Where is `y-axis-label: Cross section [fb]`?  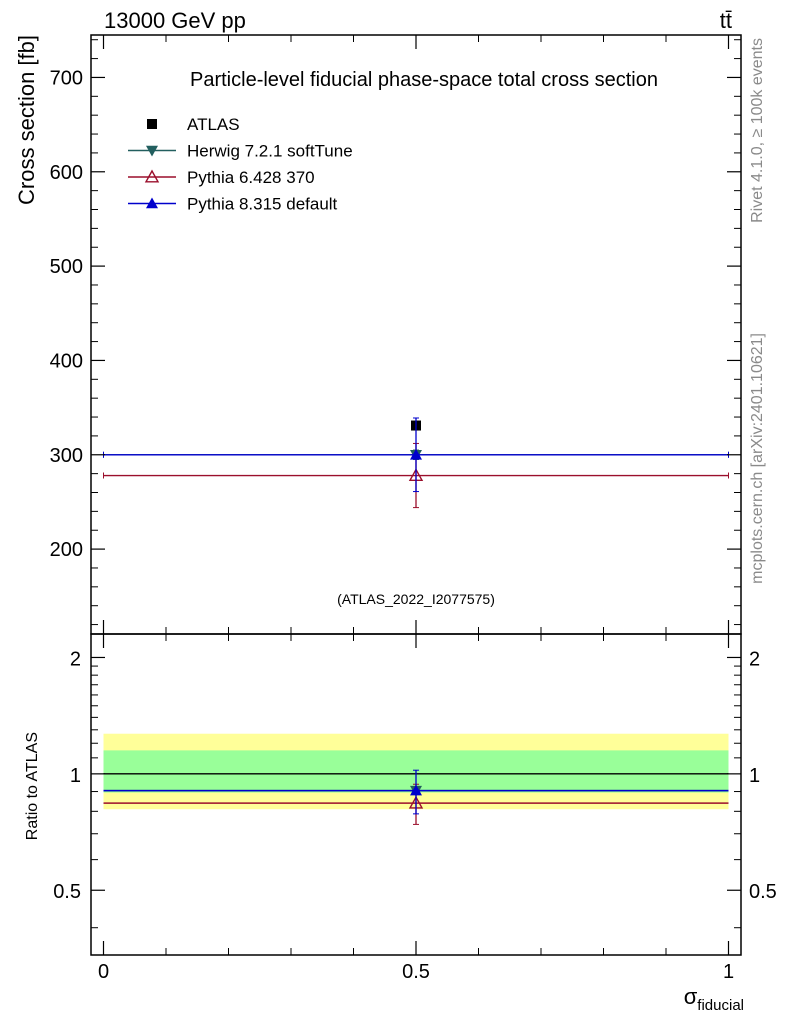
y-axis-label: Cross section [fb] is located at coordinates (26, 120).